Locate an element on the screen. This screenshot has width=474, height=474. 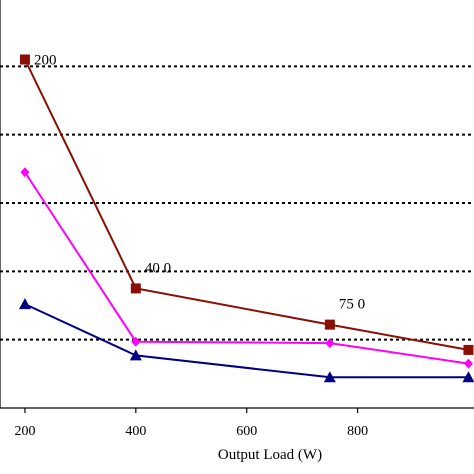
x-axis-ticks: 200 400 600 800 is located at coordinates (191, 423).